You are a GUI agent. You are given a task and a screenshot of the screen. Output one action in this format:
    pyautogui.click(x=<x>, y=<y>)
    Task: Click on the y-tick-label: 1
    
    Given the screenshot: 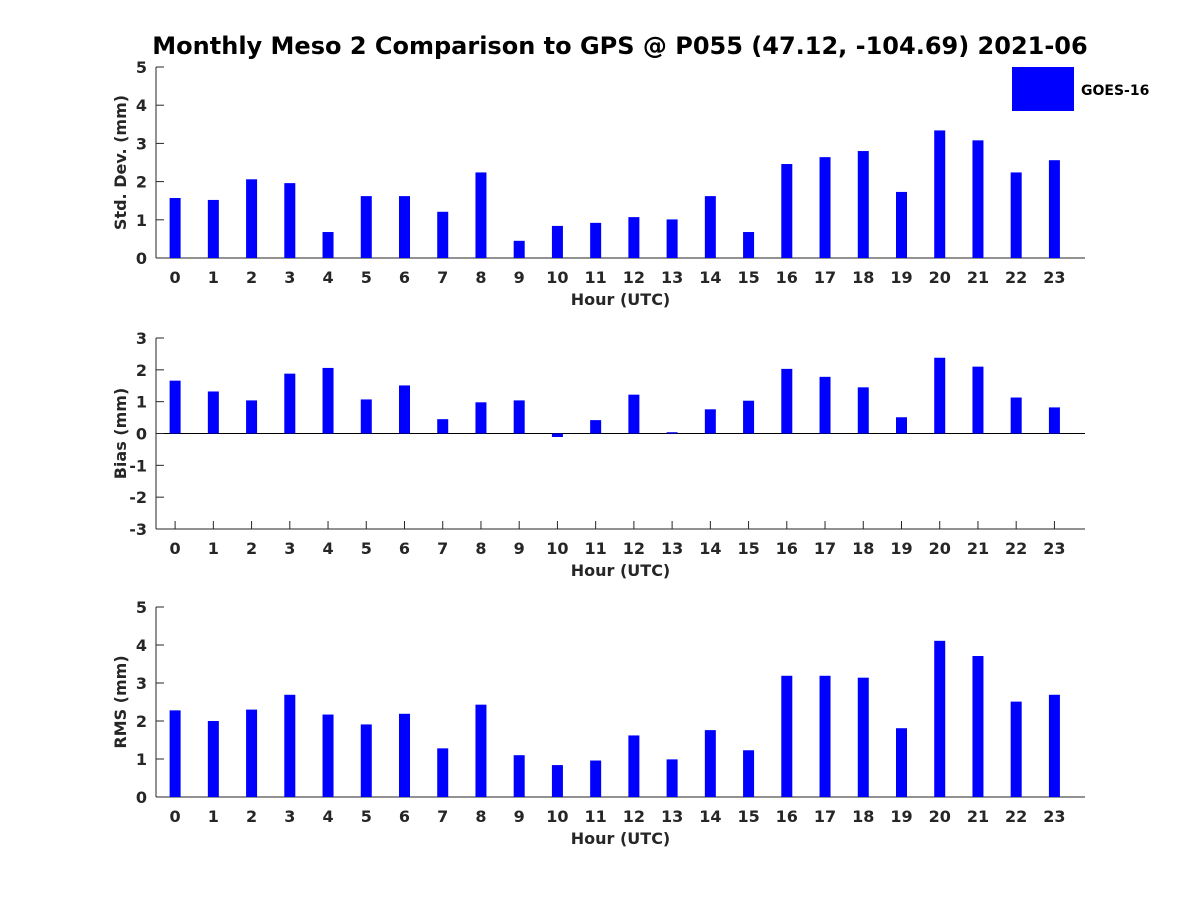 What is the action you would take?
    pyautogui.click(x=141, y=759)
    